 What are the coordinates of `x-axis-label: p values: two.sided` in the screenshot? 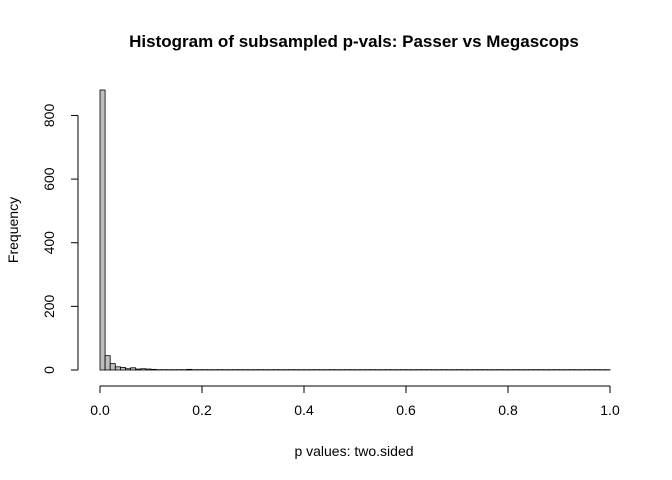 It's located at (353, 451).